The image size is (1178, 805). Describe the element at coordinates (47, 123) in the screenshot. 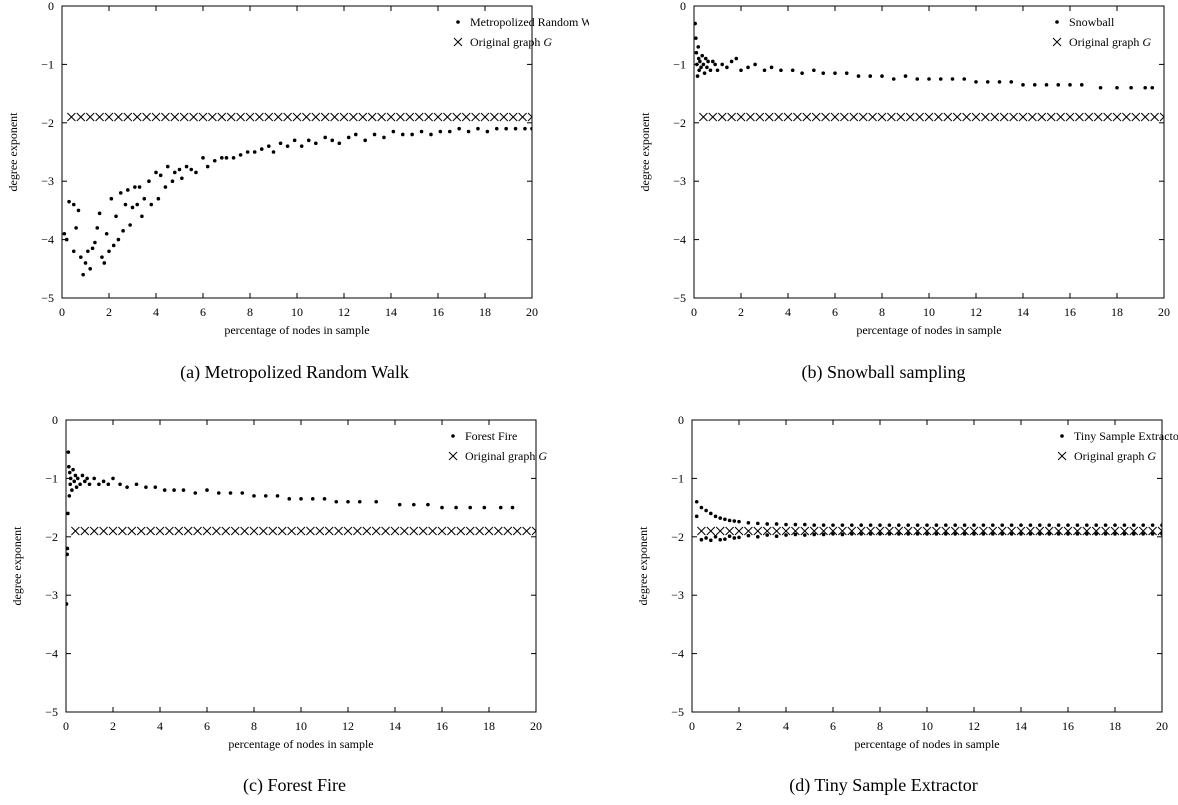

I see `y-tick-label: −2` at that location.